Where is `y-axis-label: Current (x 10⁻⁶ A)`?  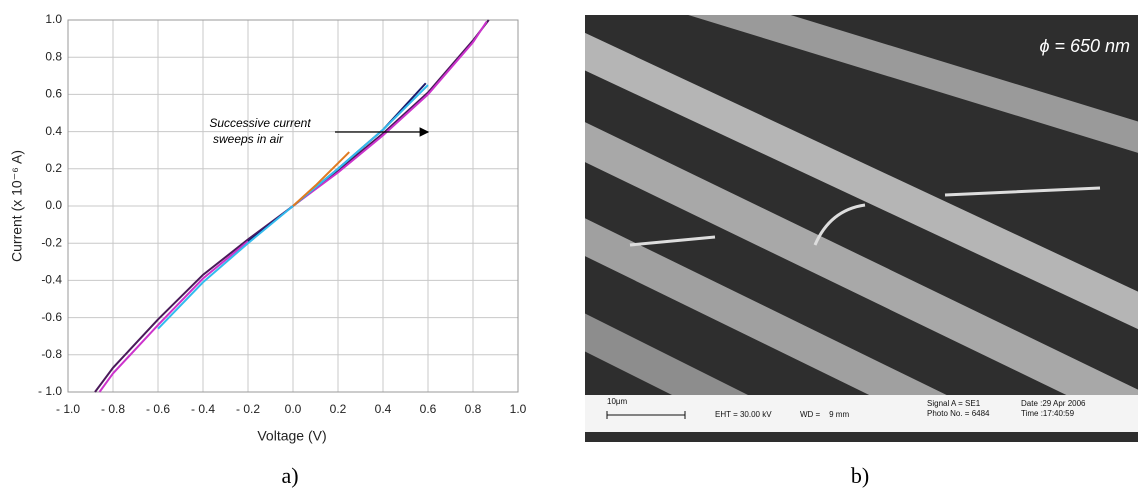
y-axis-label: Current (x 10⁻⁶ A) is located at coordinates (17, 206).